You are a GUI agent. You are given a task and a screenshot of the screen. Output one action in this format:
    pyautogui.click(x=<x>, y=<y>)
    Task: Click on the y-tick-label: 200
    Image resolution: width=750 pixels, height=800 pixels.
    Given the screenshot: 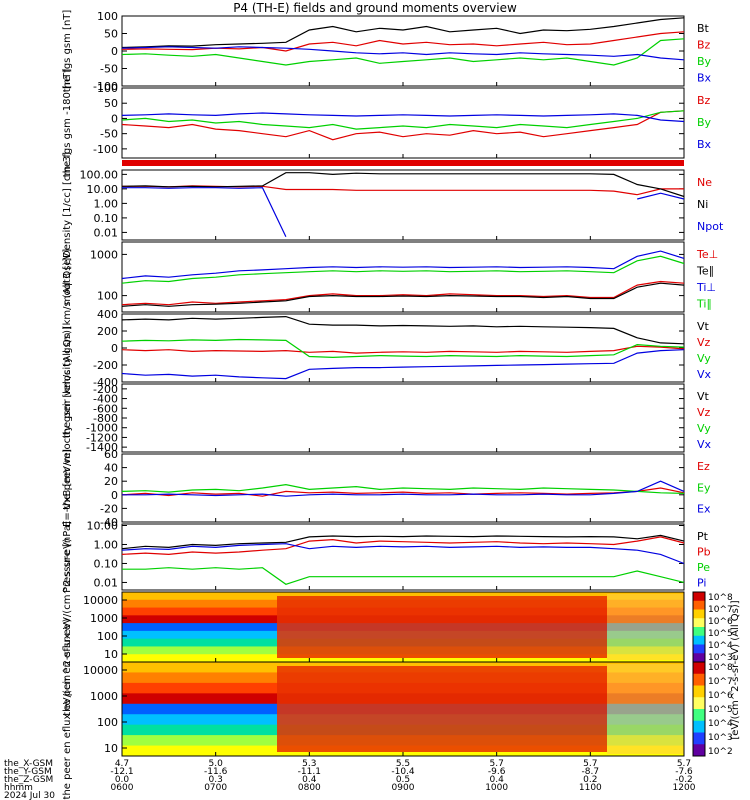 What is the action you would take?
    pyautogui.click(x=107, y=331)
    